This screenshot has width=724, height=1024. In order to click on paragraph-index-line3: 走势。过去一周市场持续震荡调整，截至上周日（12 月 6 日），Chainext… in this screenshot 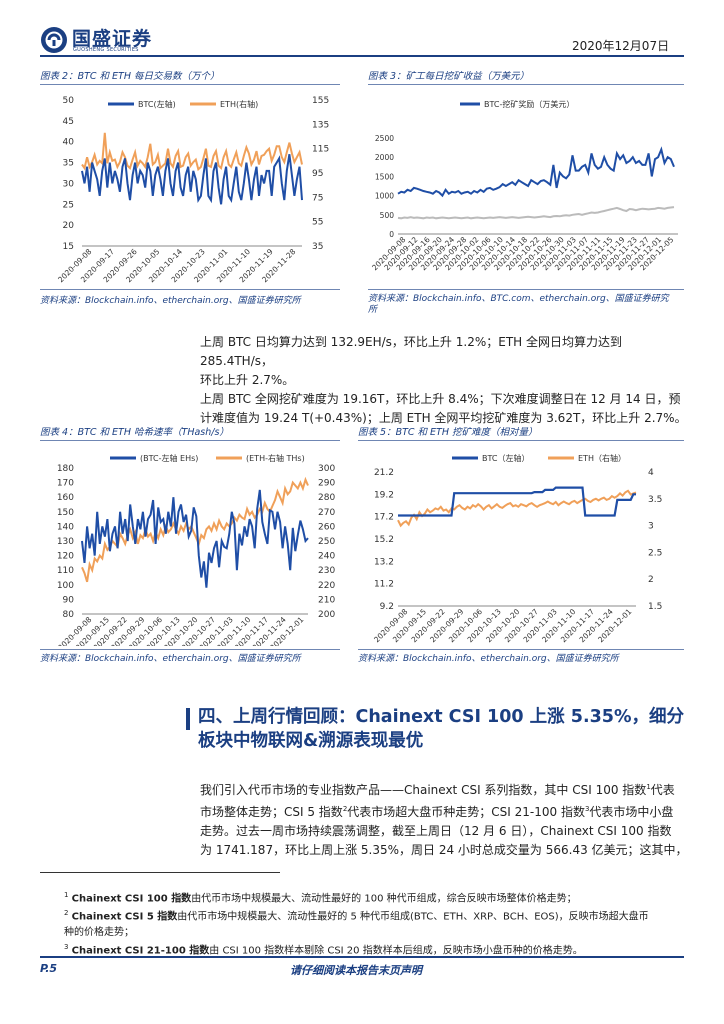, I will do `click(436, 831)`.